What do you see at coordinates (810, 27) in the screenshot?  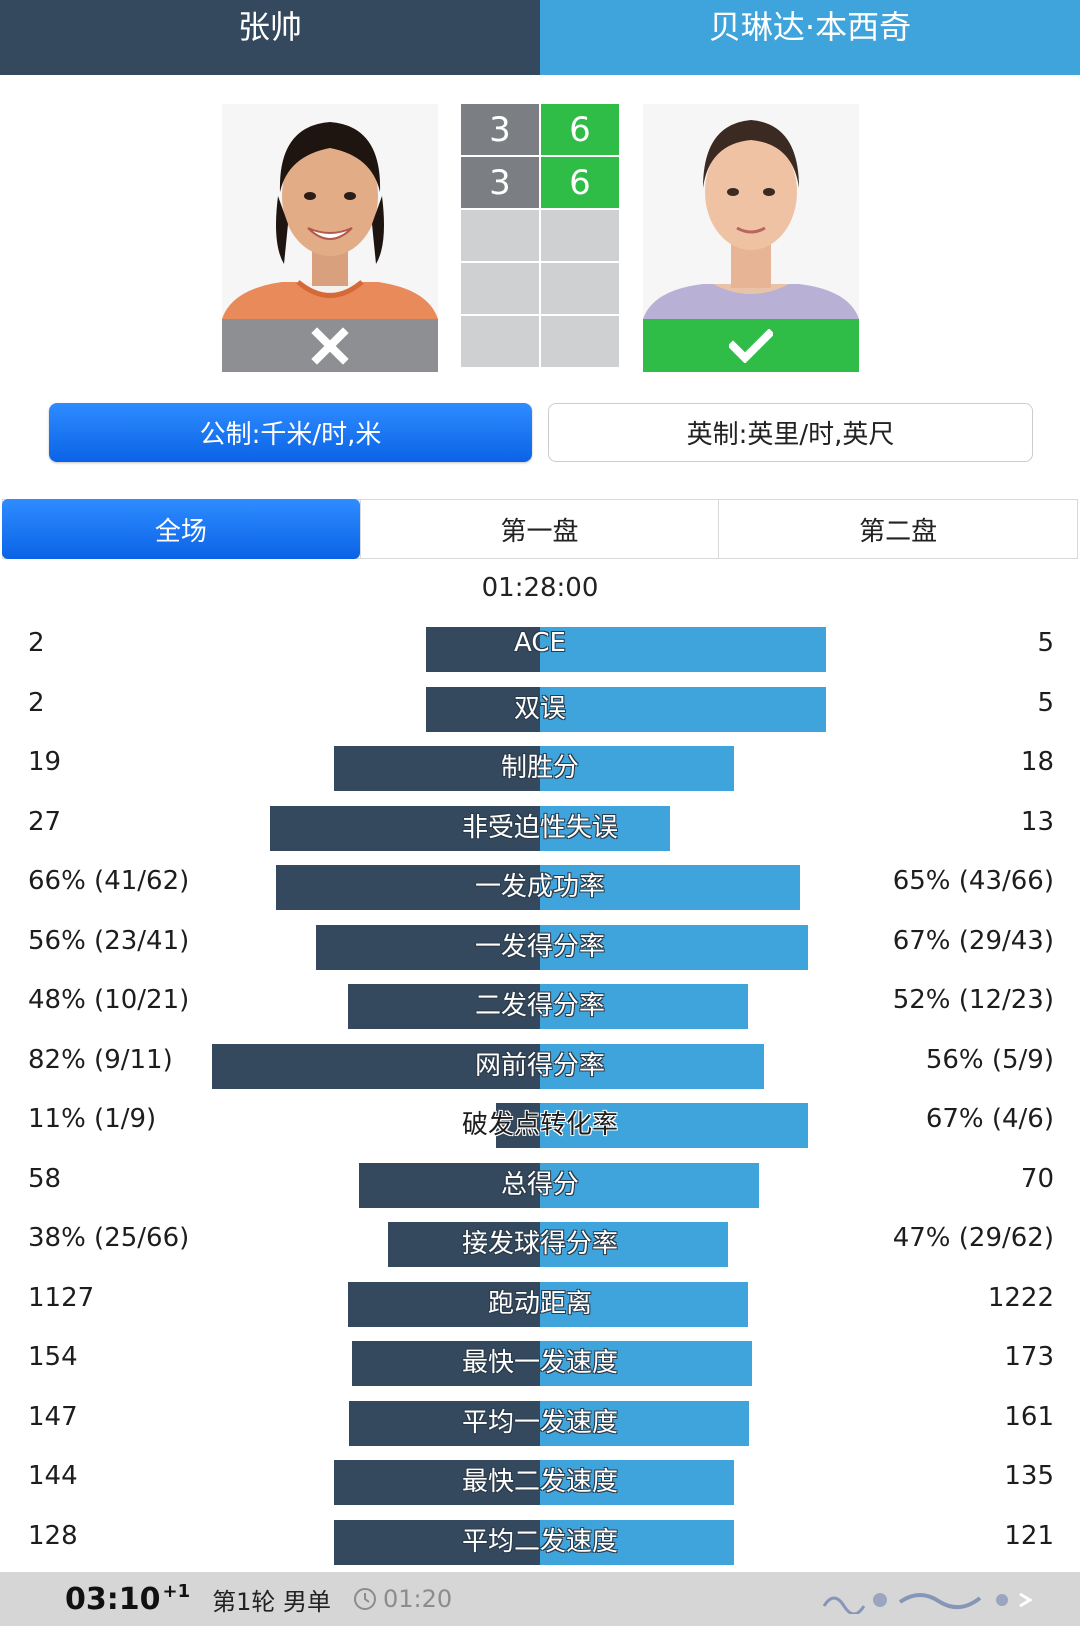 I see `right-player-name: 贝琳达·本西奇` at bounding box center [810, 27].